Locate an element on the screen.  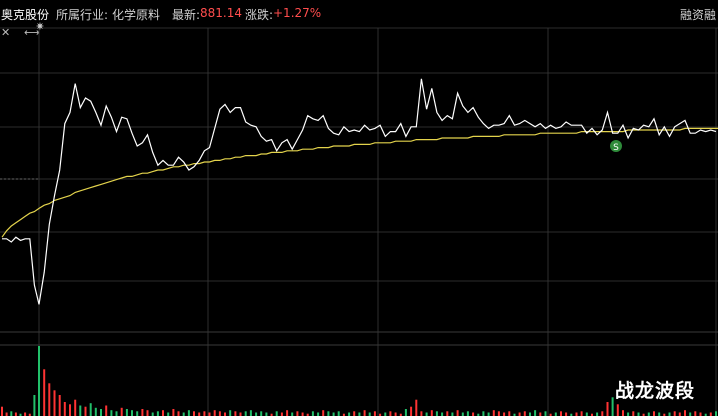
last-price-value: 881.14 is located at coordinates (221, 13).